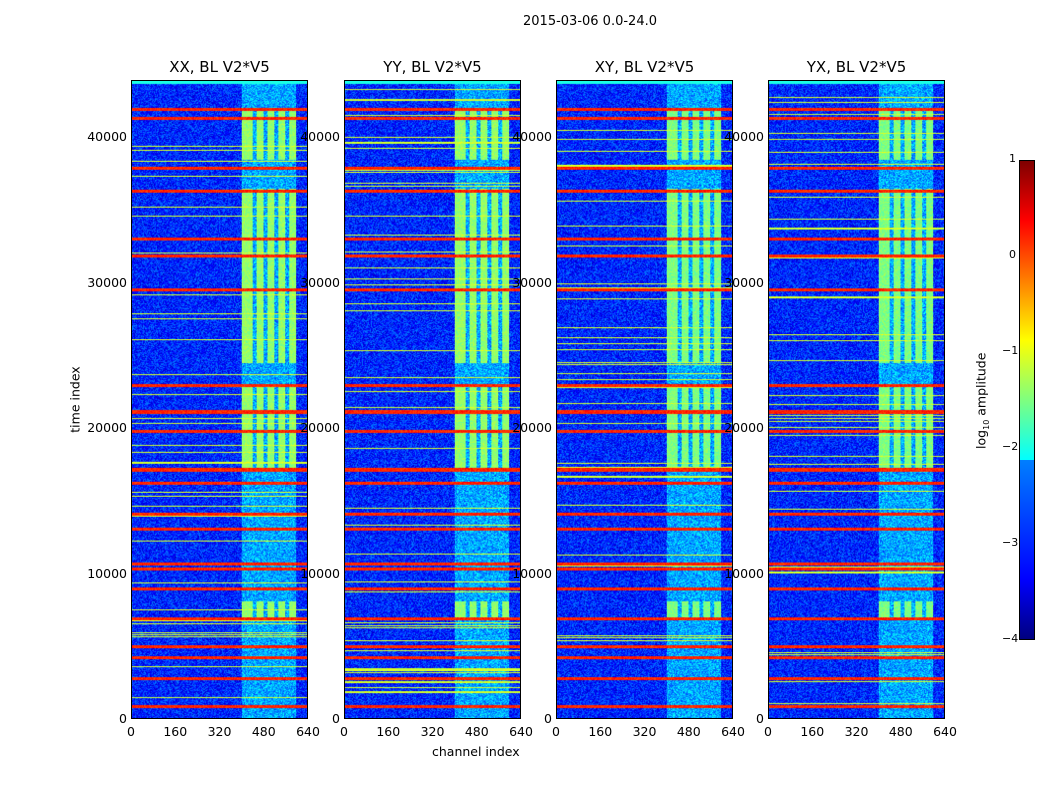 The height and width of the screenshot is (800, 1050). What do you see at coordinates (1012, 254) in the screenshot?
I see `colorbar-tick-label: 0` at bounding box center [1012, 254].